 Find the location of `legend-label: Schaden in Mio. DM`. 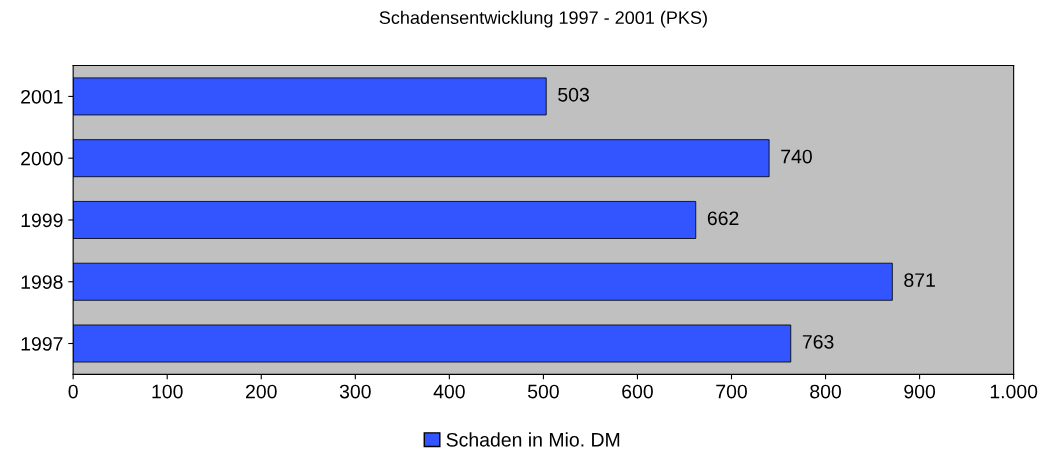

legend-label: Schaden in Mio. DM is located at coordinates (533, 439).